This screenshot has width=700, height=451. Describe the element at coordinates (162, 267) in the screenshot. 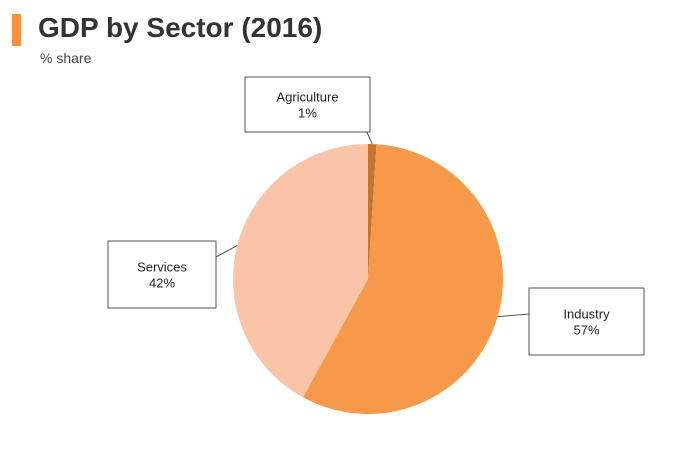

I see `slice-label-name: Services` at that location.